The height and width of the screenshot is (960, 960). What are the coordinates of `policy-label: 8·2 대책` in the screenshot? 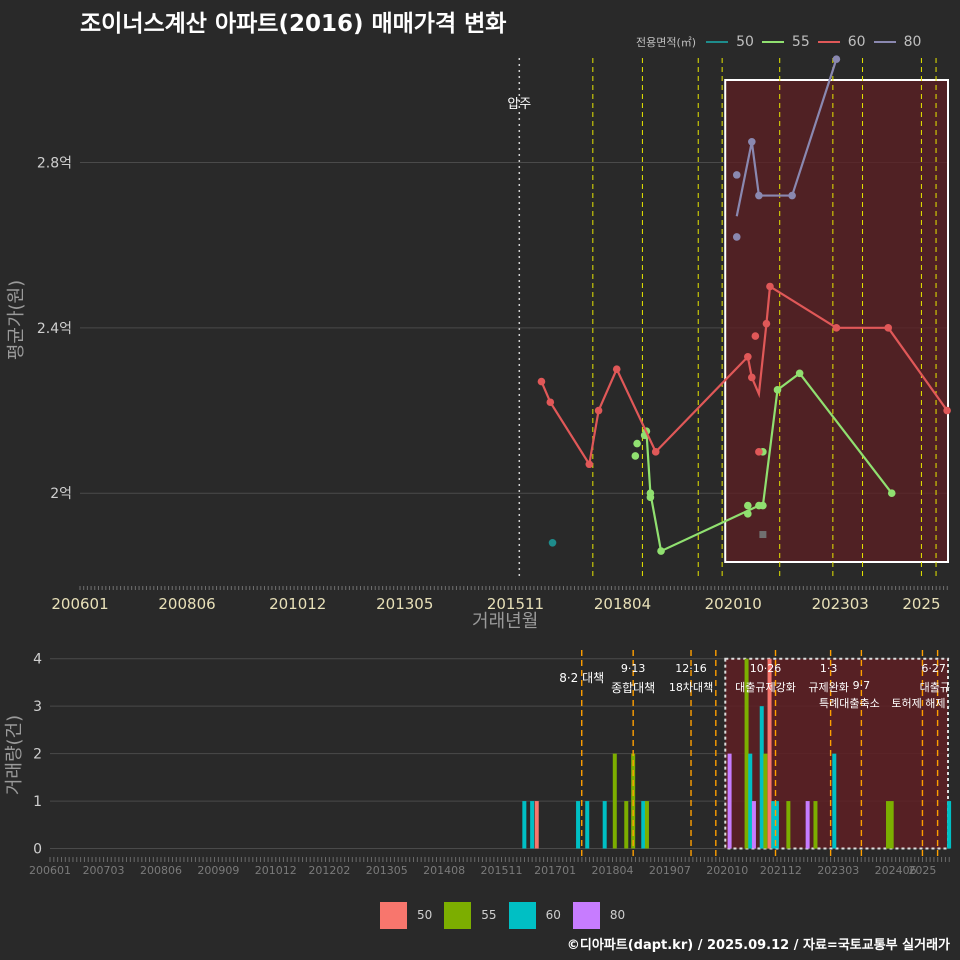 It's located at (581, 677).